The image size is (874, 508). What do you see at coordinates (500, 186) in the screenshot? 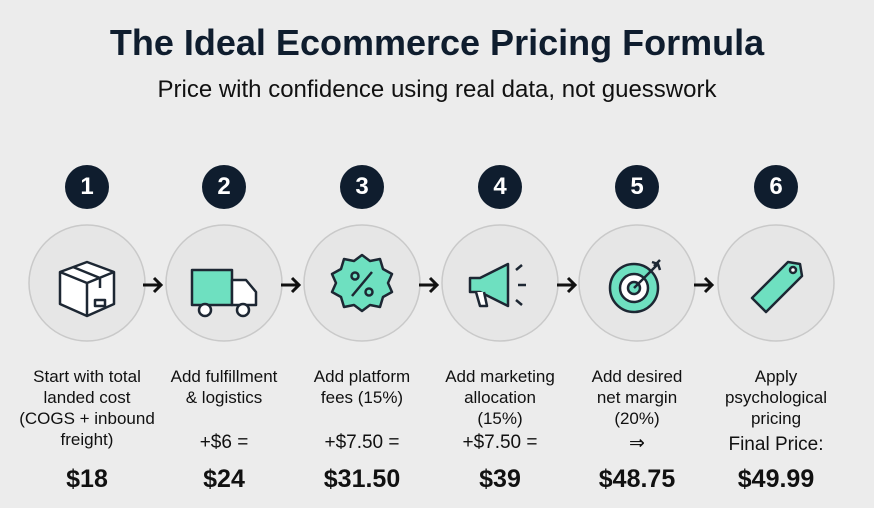
I see `step-number: 4` at bounding box center [500, 186].